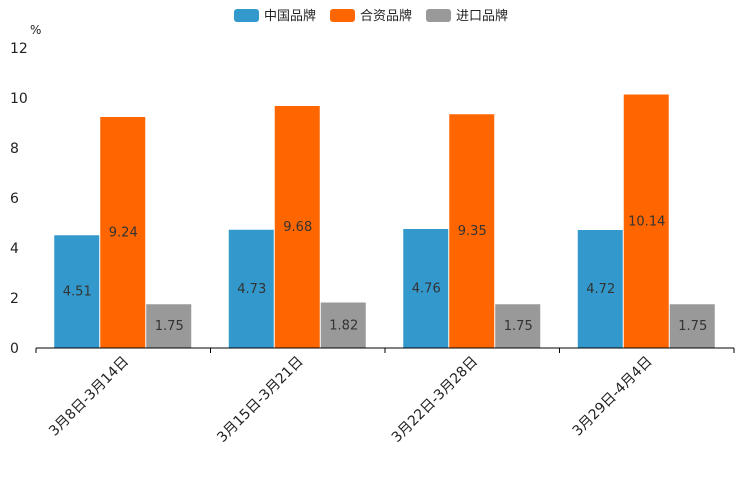 This screenshot has width=744, height=496. I want to click on legend-label: 合资品牌, so click(386, 16).